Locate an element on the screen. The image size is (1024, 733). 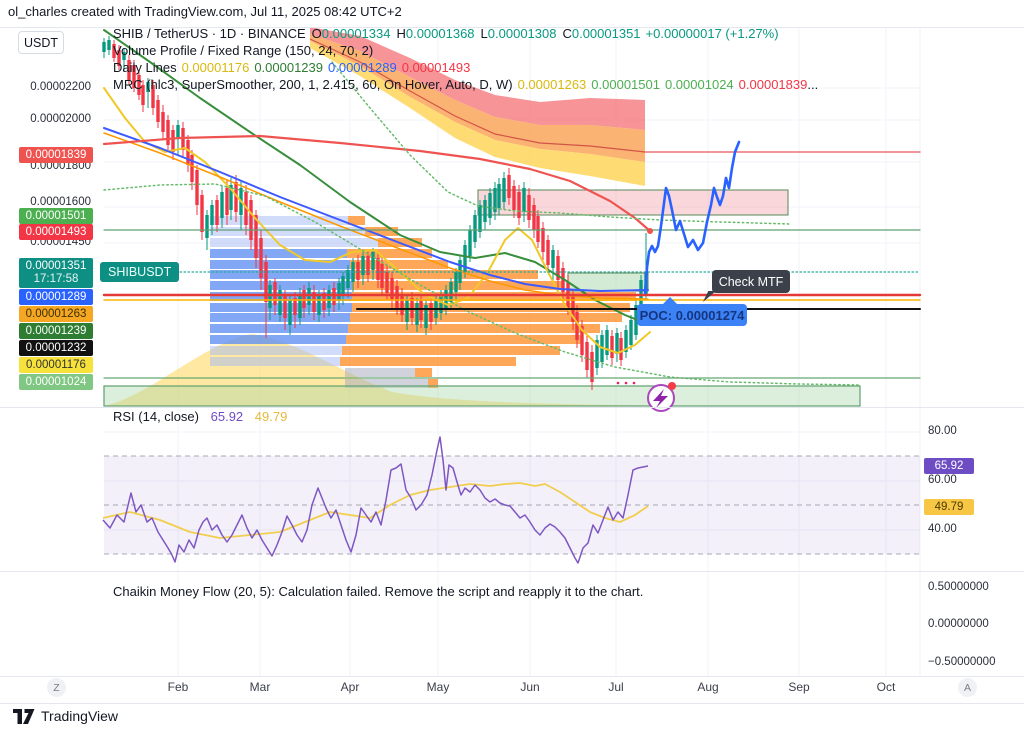
rsi-tick: 80.00 is located at coordinates (942, 431).